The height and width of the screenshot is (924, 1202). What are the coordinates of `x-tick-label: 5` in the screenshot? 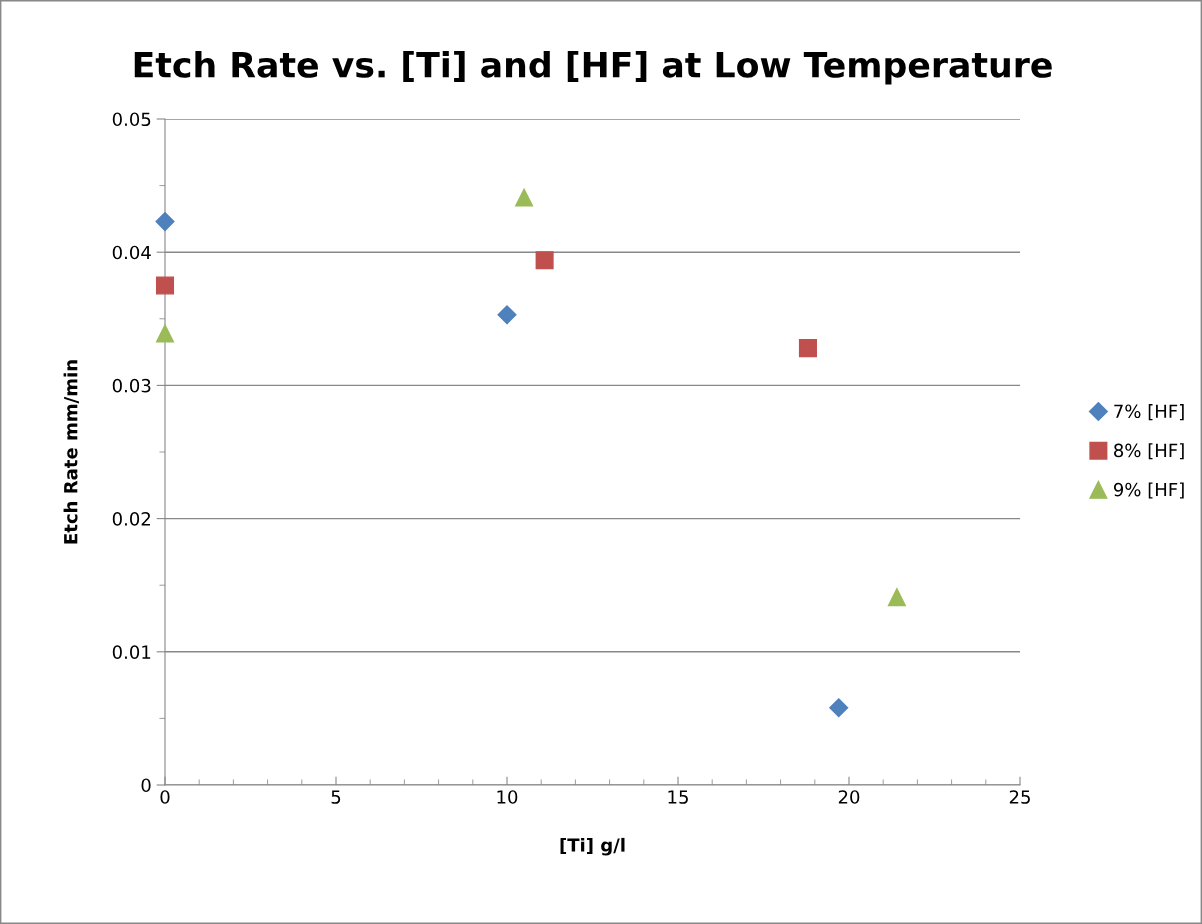 It's located at (336, 797).